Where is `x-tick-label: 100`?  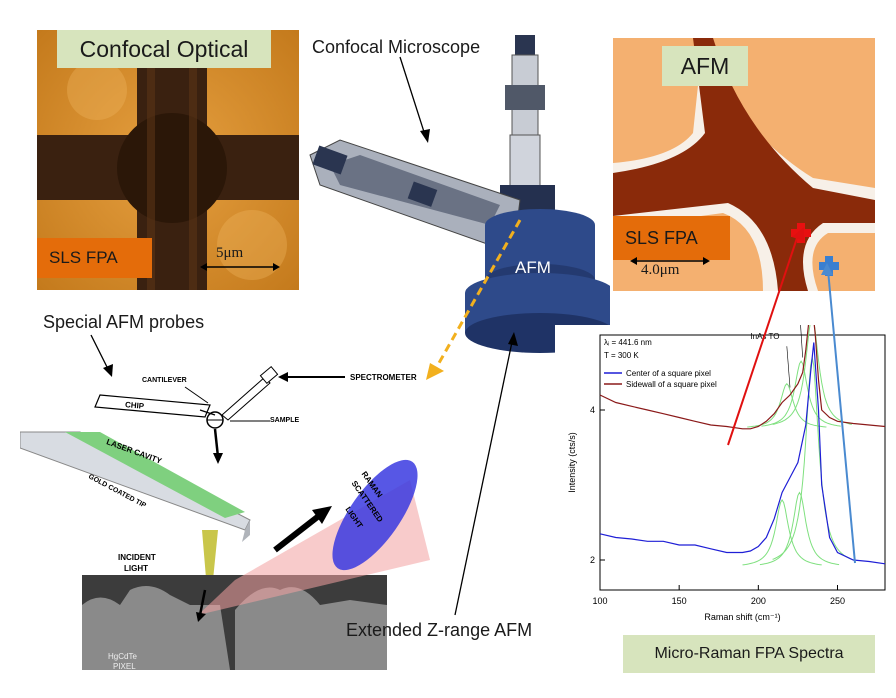 x-tick-label: 100 is located at coordinates (599, 601).